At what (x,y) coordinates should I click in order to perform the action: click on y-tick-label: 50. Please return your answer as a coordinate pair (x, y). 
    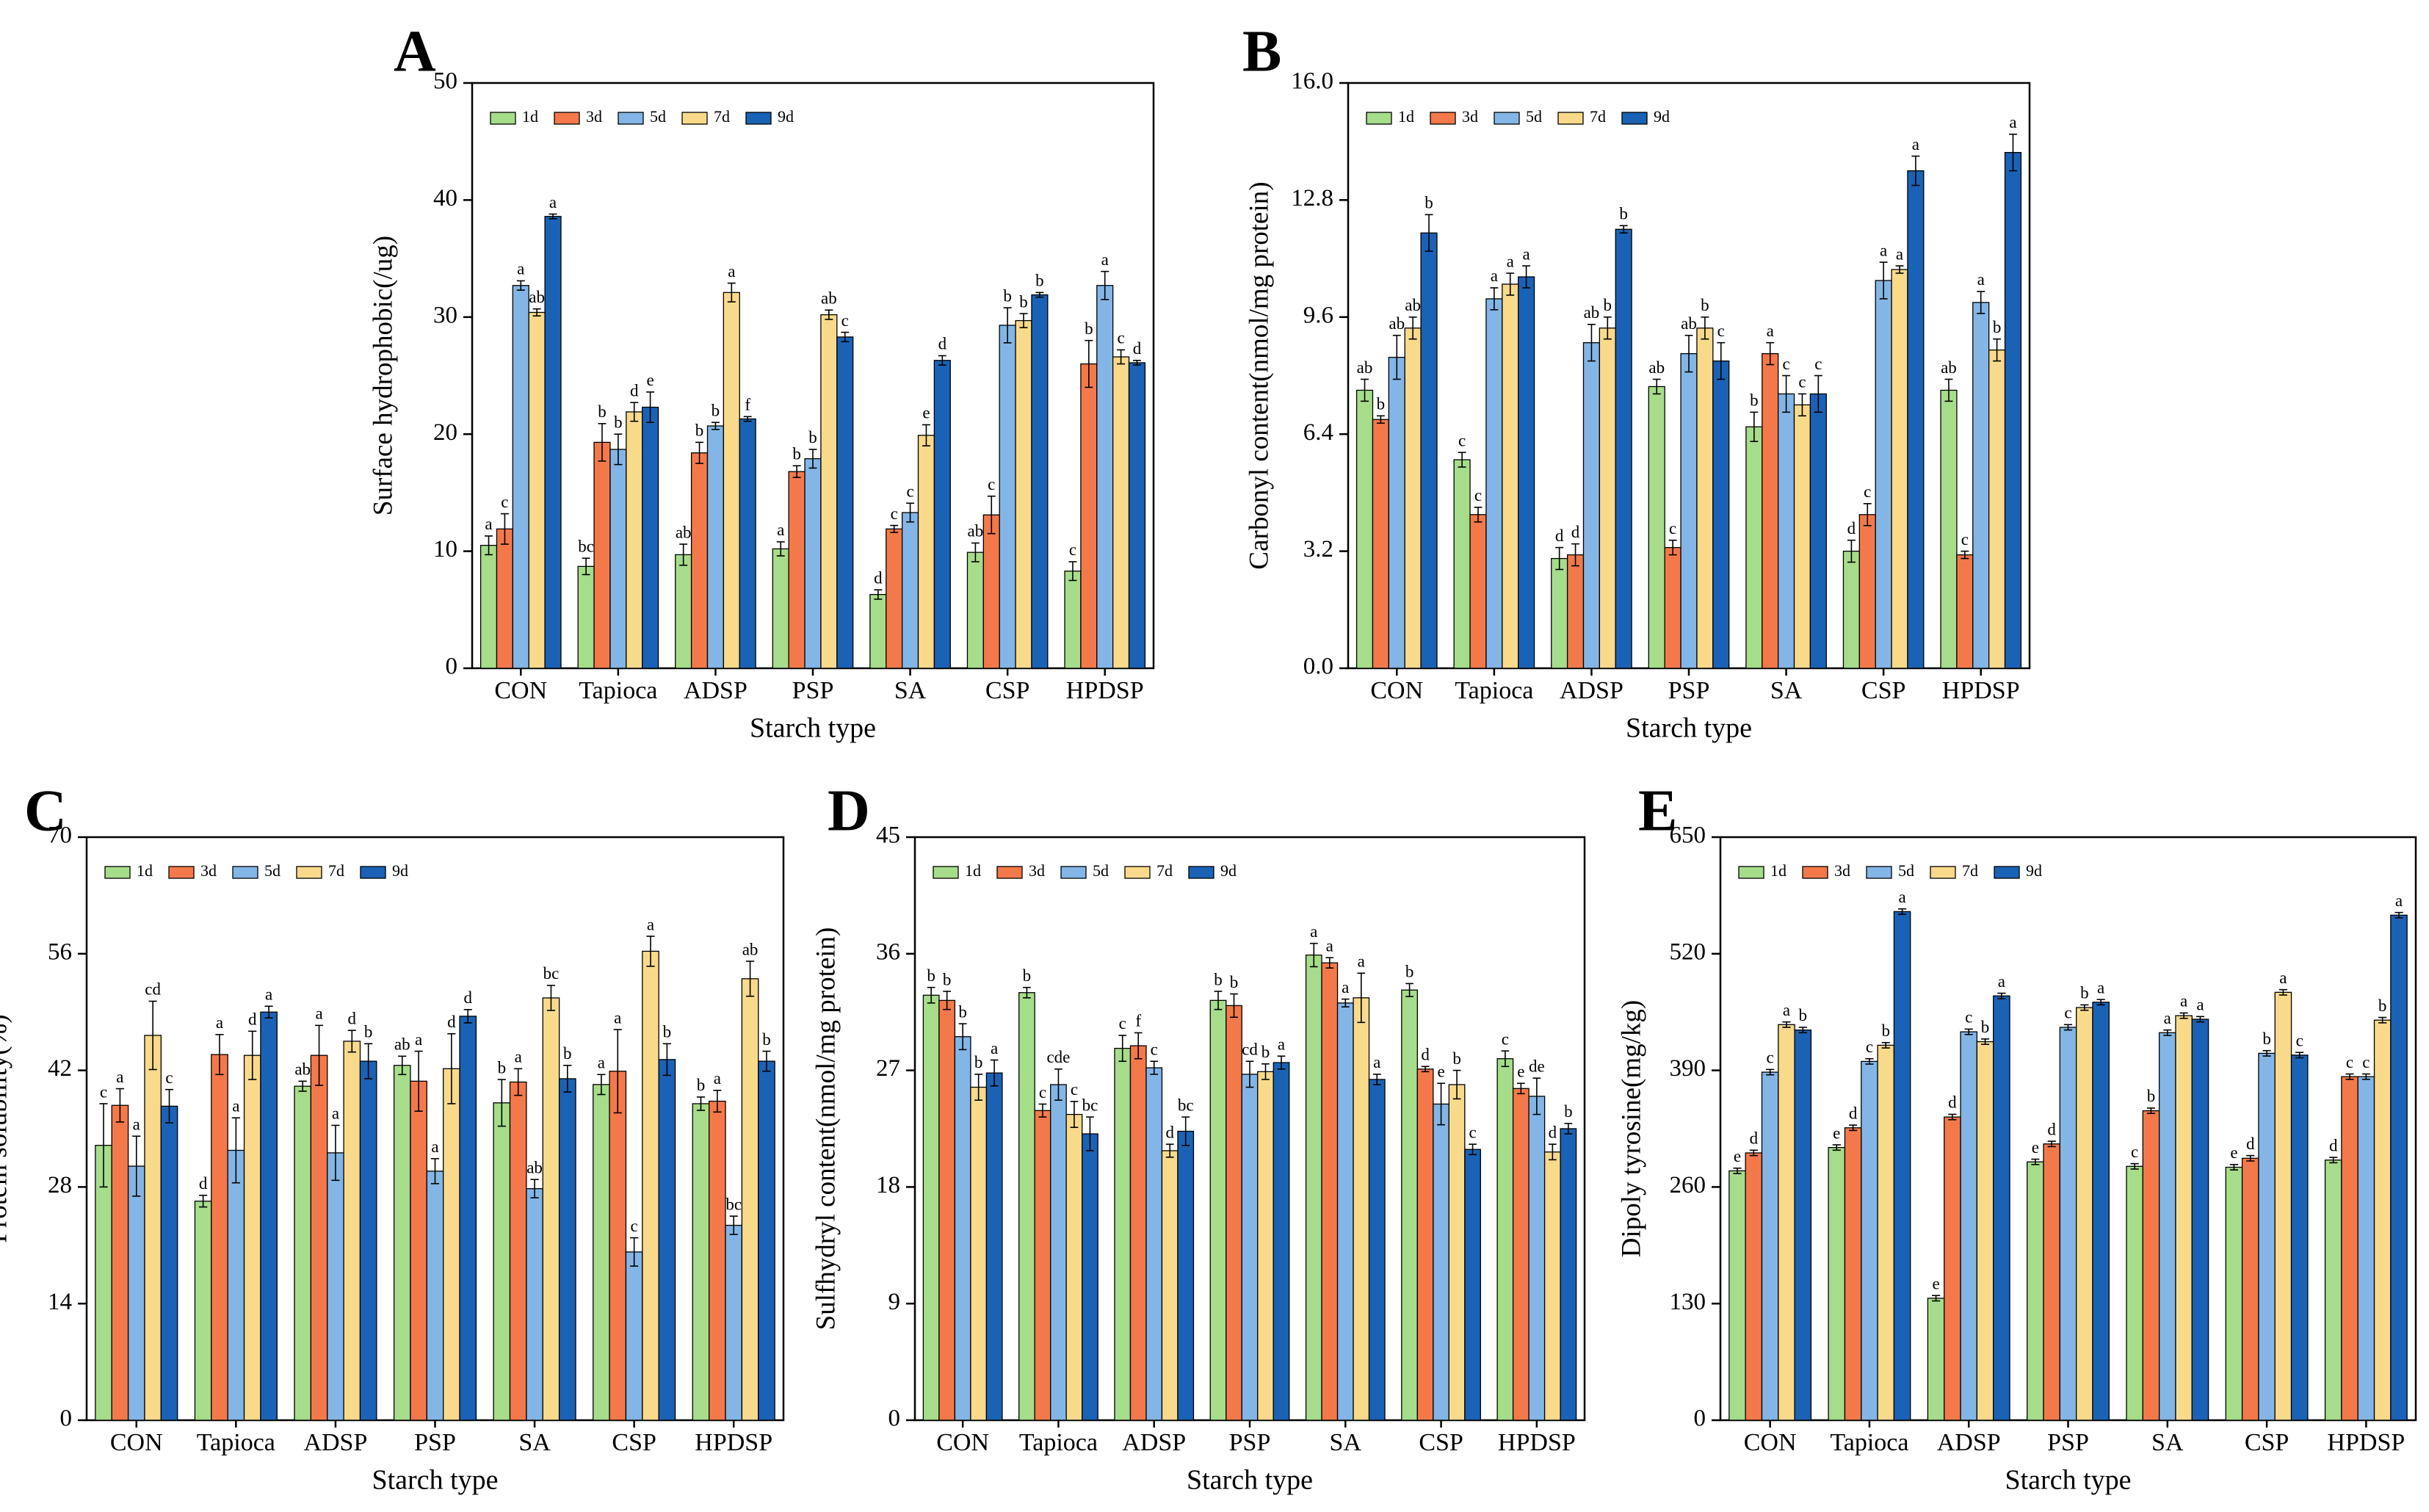
    Looking at the image, I should click on (445, 81).